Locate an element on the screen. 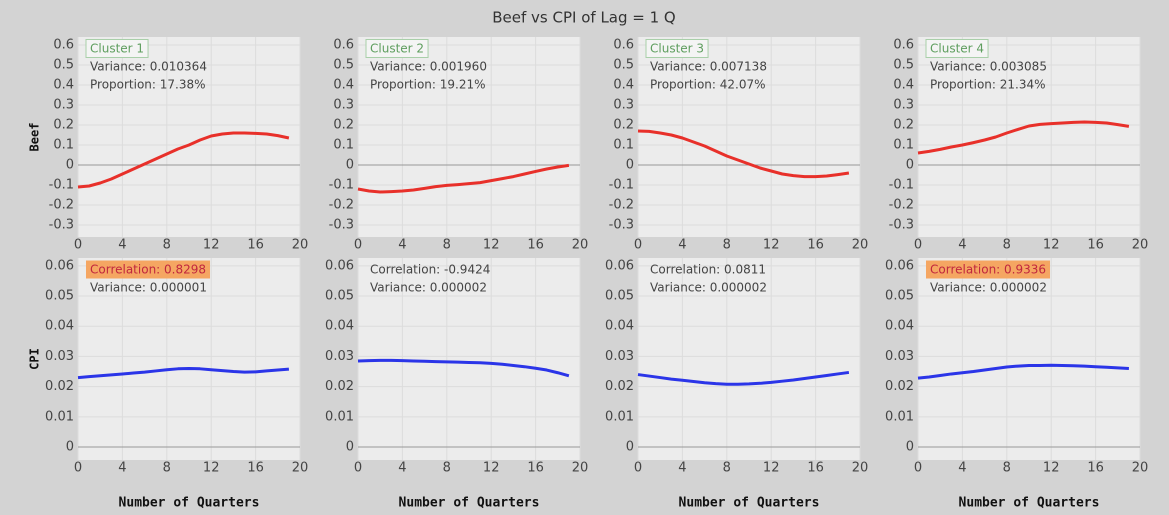 This screenshot has height=515, width=1169. annotation: Variance: 0.007138 is located at coordinates (708, 67).